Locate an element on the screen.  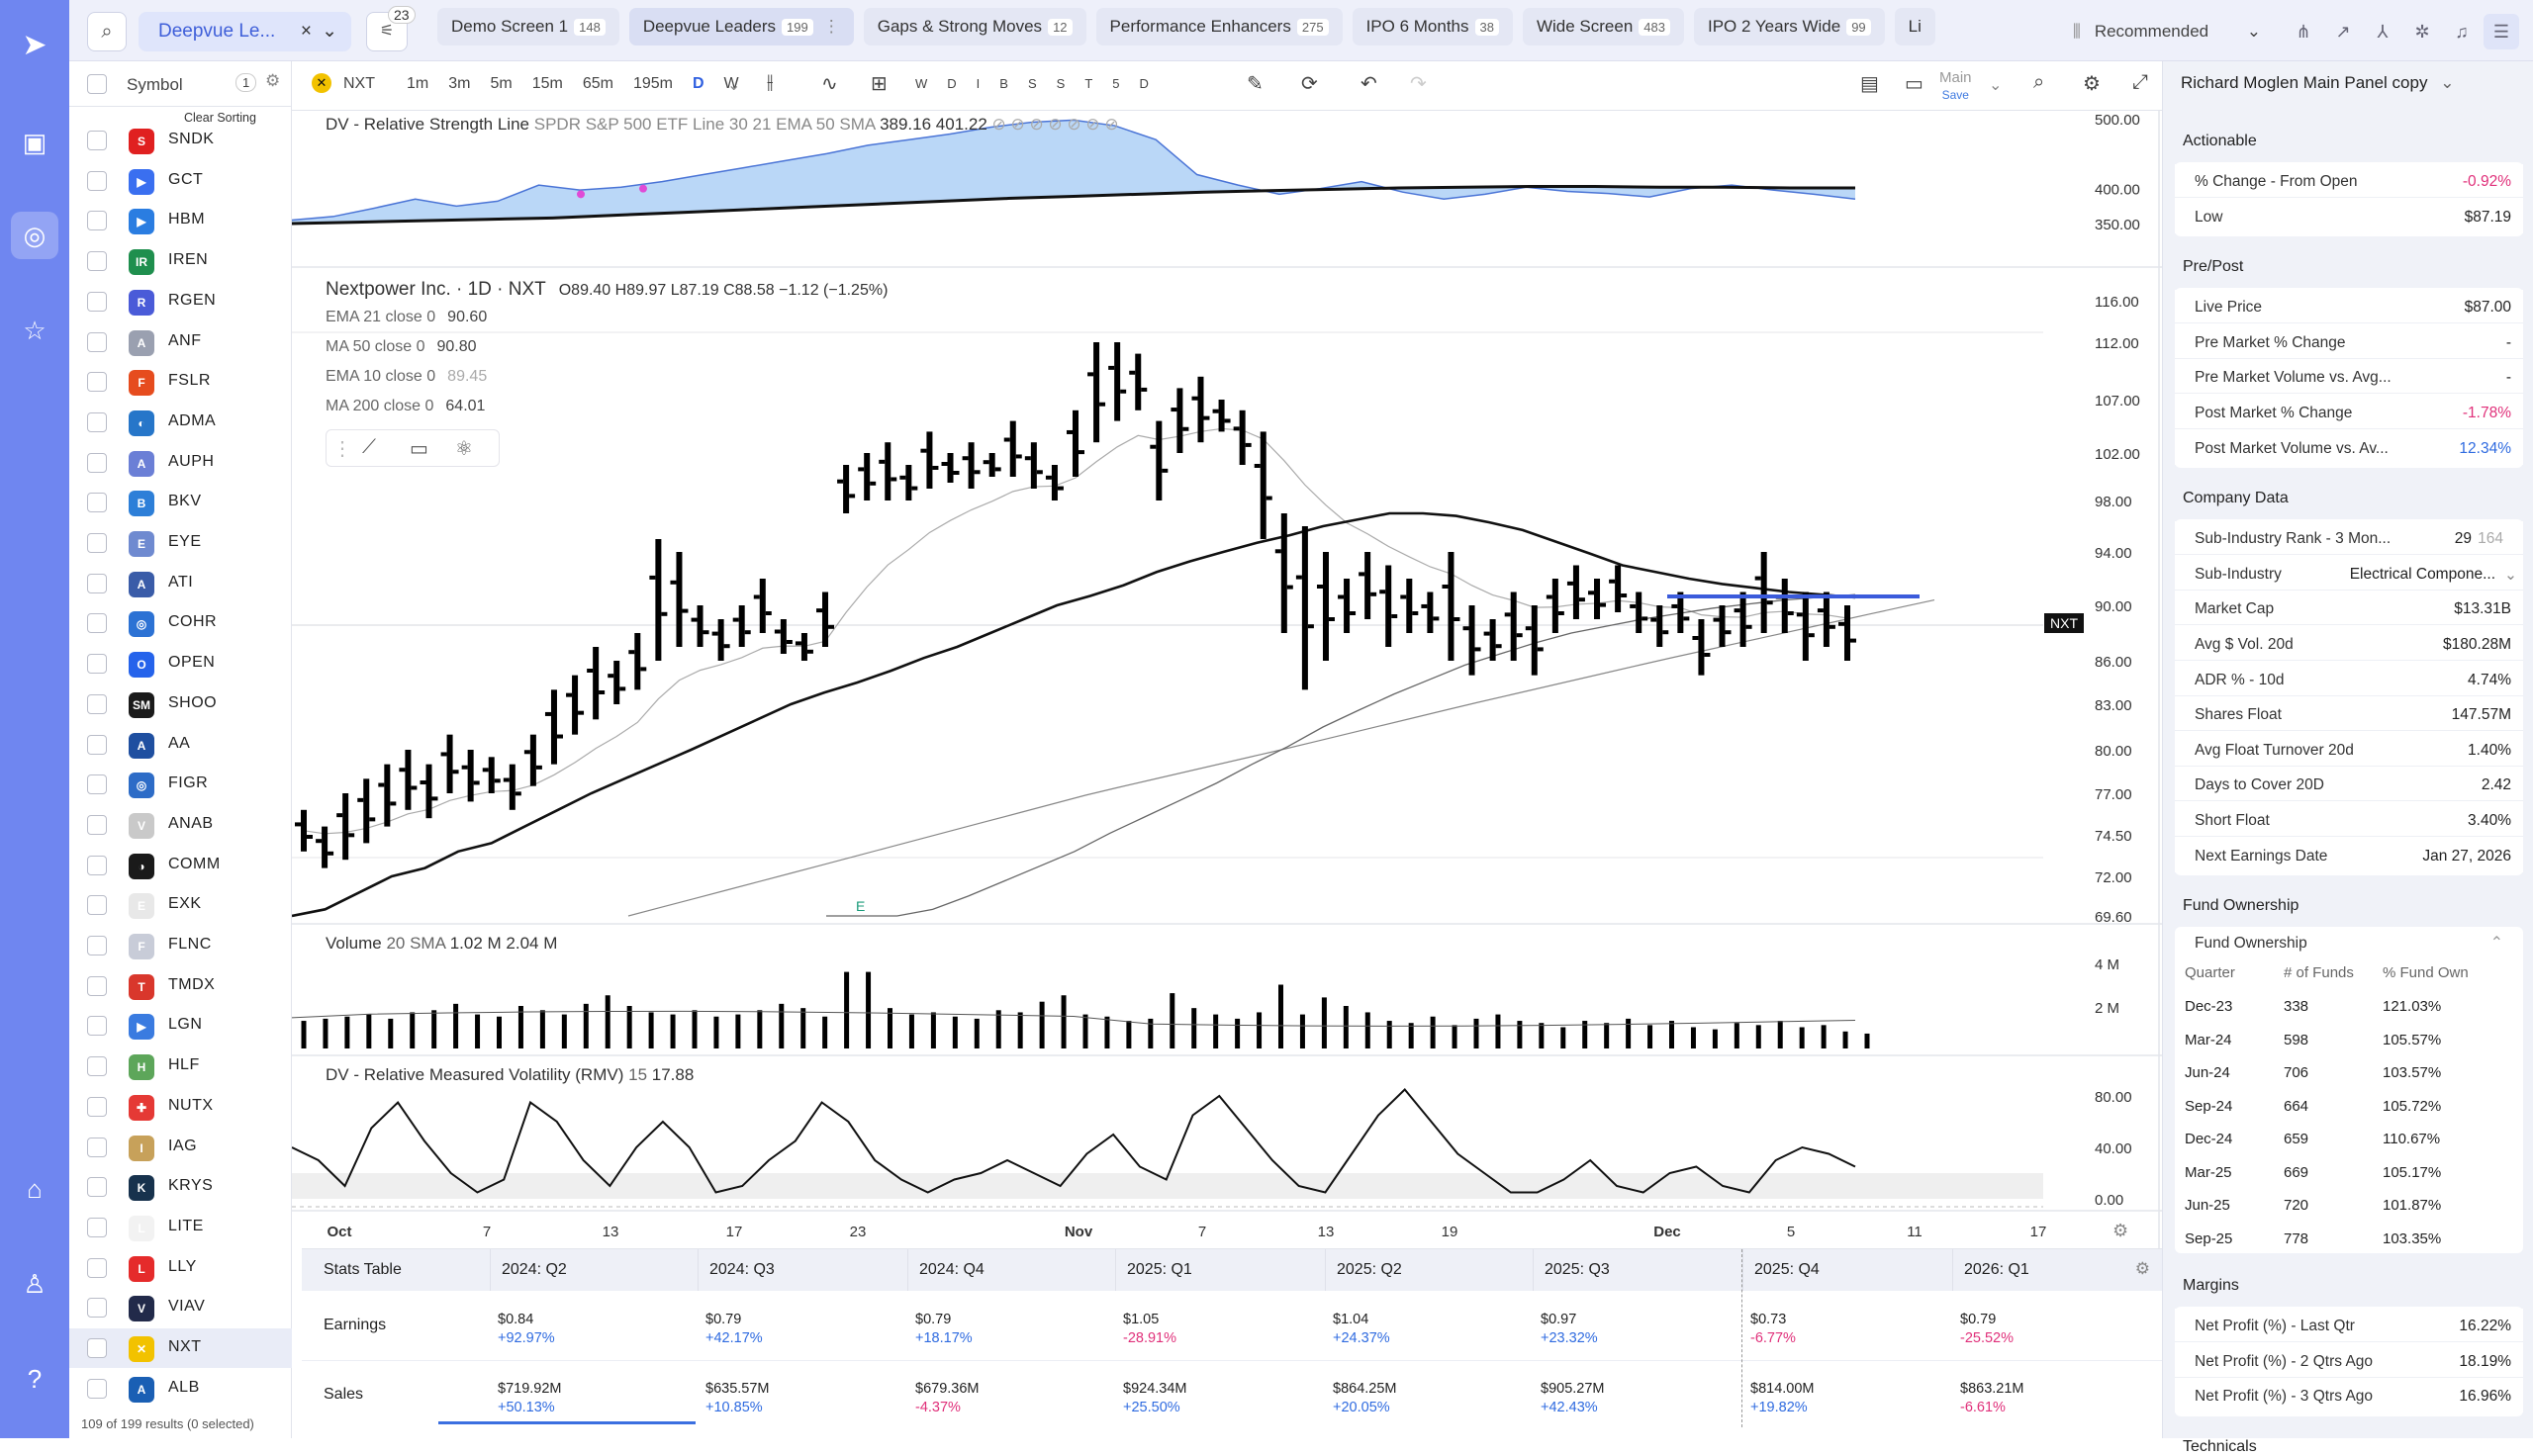
list-item: ✚ NUTX is located at coordinates (181, 1107).